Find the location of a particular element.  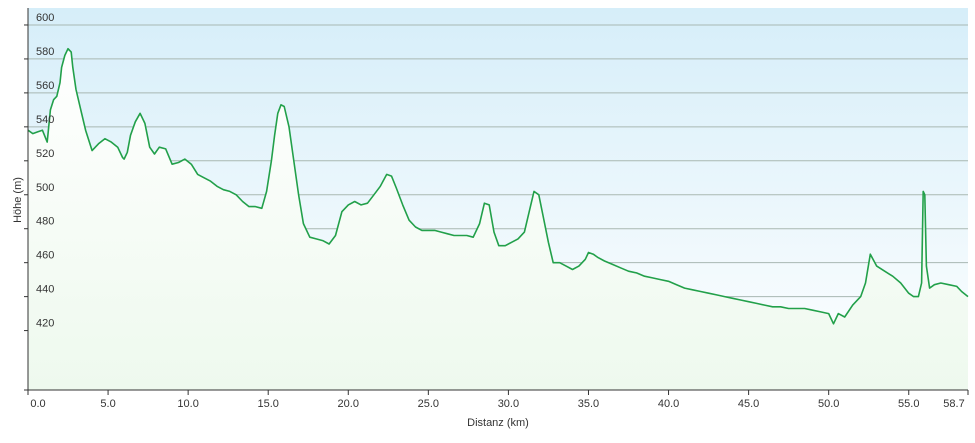

y-tick-label: 580 is located at coordinates (45, 52).